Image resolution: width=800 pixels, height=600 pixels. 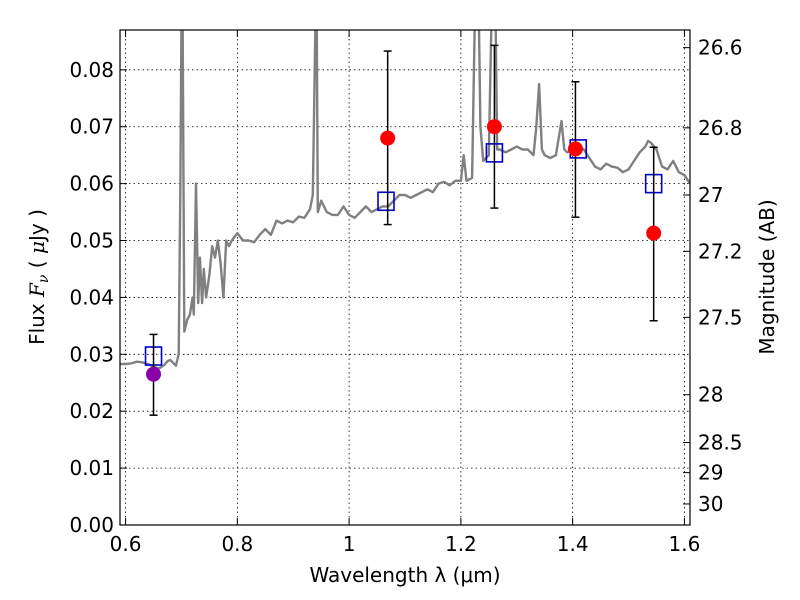 I want to click on y-axis-label-symbol: F, so click(x=37, y=290).